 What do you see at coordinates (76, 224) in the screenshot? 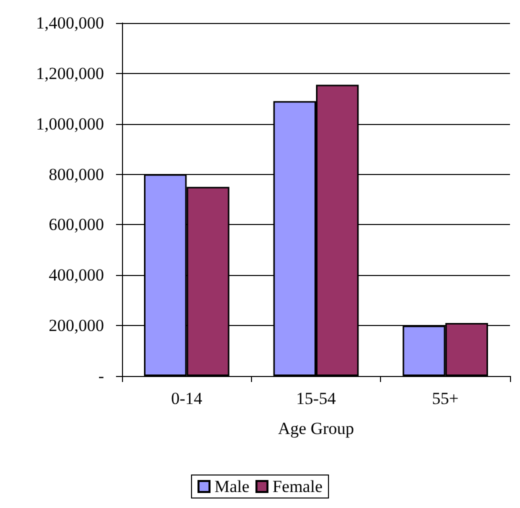
I see `y-tick-label: 600,000` at bounding box center [76, 224].